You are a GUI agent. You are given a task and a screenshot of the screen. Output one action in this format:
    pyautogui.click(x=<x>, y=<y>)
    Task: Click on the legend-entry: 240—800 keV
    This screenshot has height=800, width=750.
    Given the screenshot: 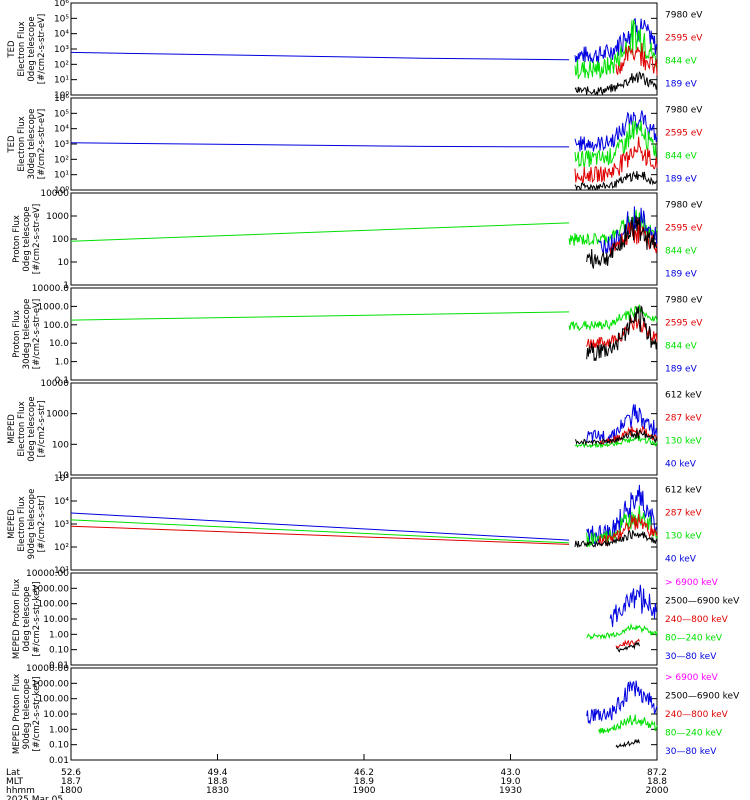 What is the action you would take?
    pyautogui.click(x=697, y=620)
    